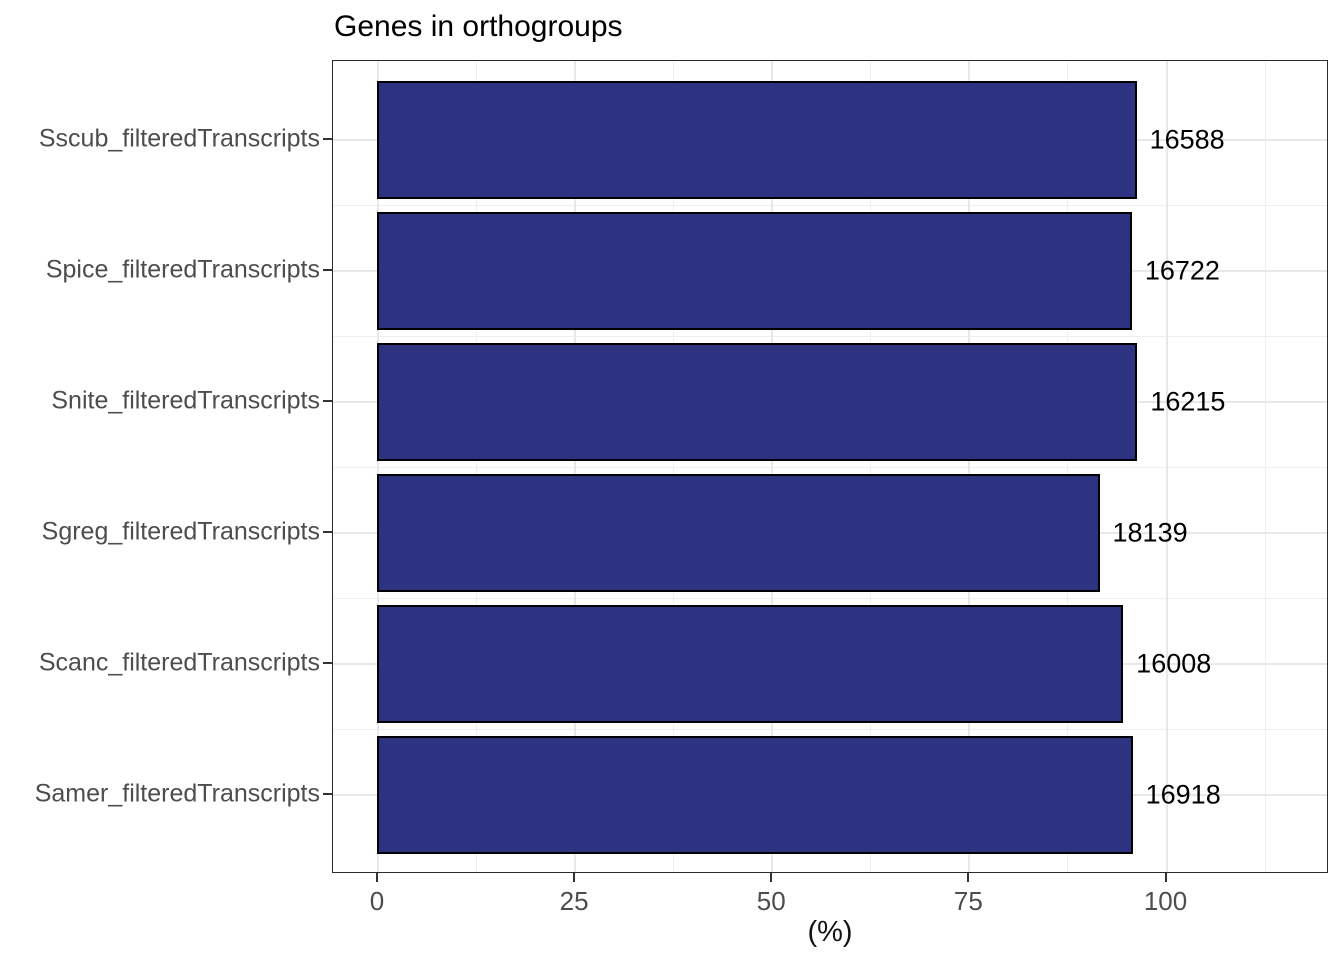 The image size is (1344, 960). What do you see at coordinates (478, 26) in the screenshot?
I see `chart-title: Genes in orthogroups` at bounding box center [478, 26].